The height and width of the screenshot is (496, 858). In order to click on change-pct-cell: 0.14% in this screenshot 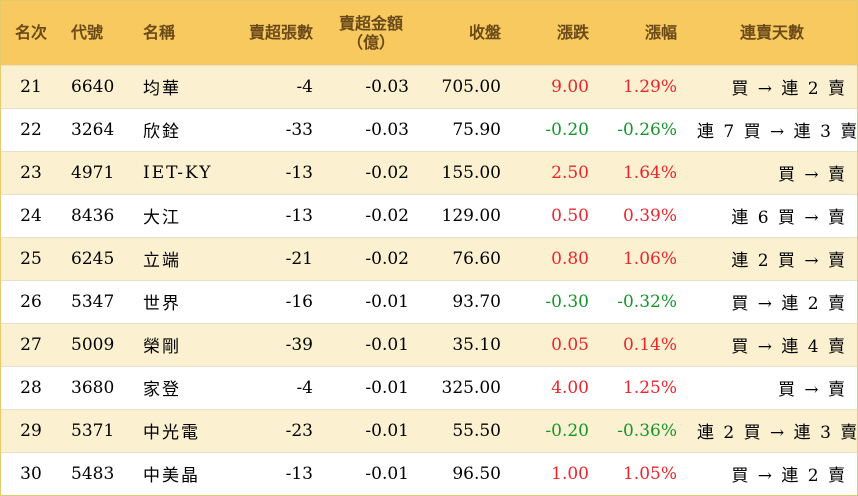, I will do `click(649, 344)`.